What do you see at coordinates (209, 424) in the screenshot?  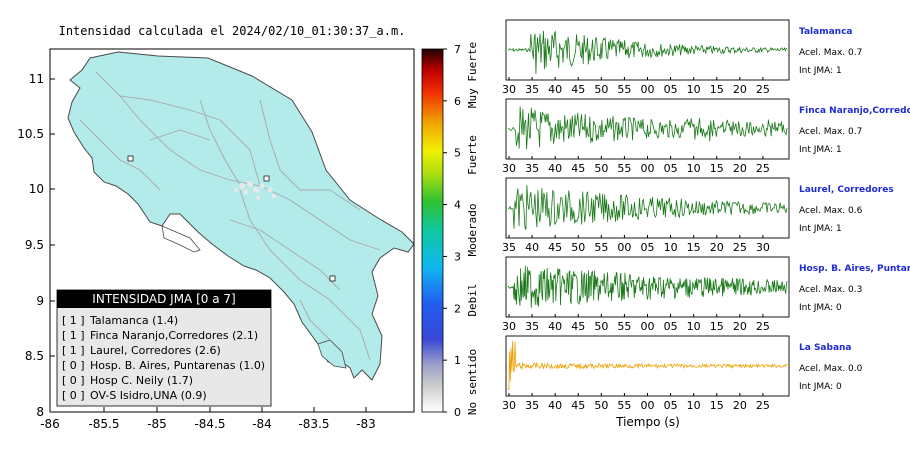 I see `map-x-tick-label: -84.5` at bounding box center [209, 424].